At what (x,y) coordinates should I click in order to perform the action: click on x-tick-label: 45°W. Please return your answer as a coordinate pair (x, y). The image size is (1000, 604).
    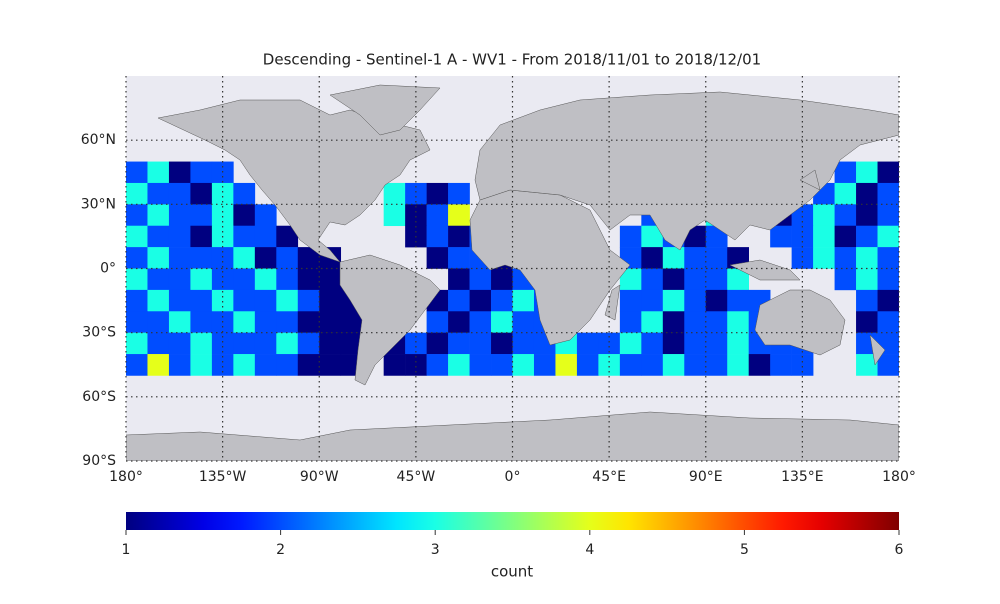
    Looking at the image, I should click on (416, 477).